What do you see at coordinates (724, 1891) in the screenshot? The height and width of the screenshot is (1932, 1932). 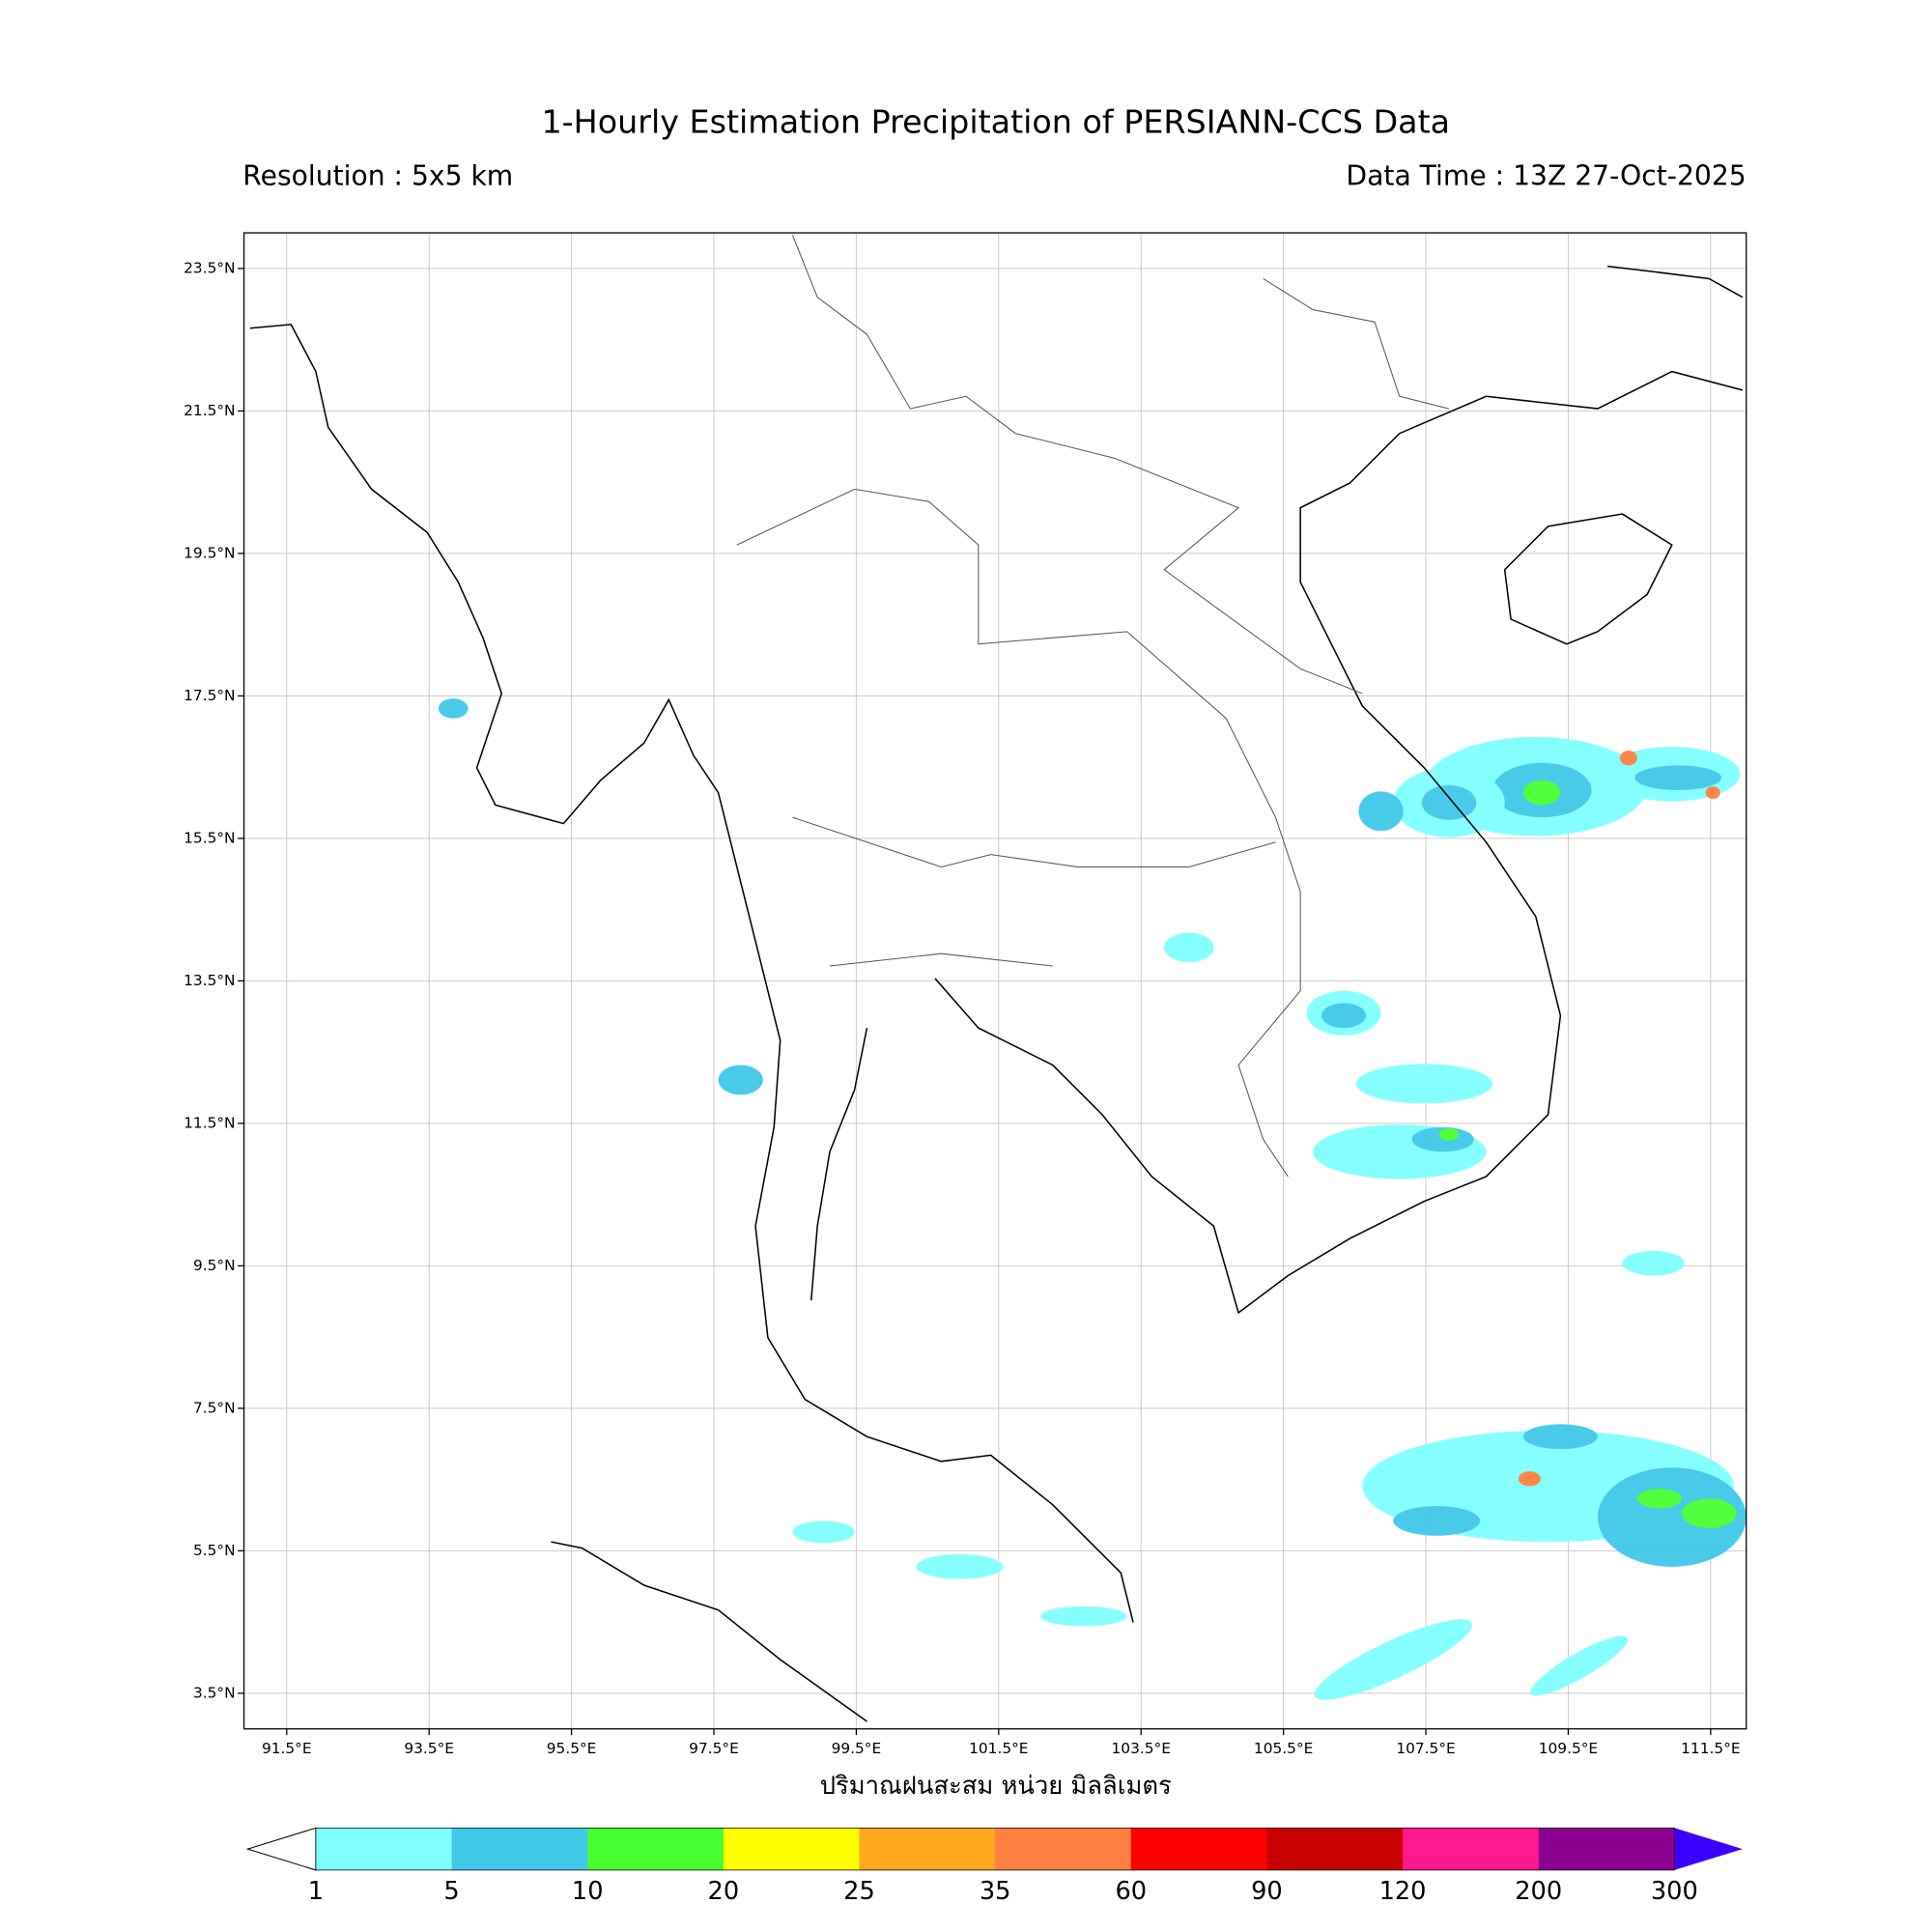 I see `colorbar-label: 20` at bounding box center [724, 1891].